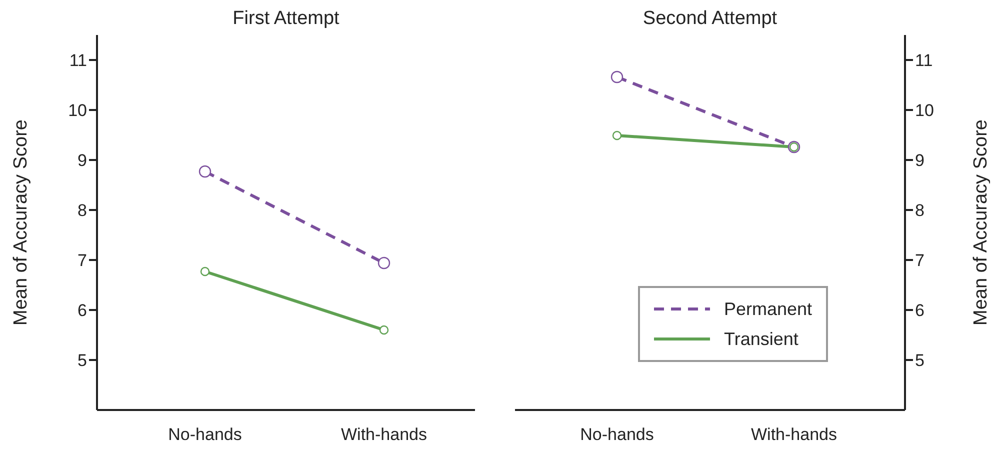 This screenshot has height=452, width=991. Describe the element at coordinates (710, 19) in the screenshot. I see `chart-title: Second Attempt` at that location.